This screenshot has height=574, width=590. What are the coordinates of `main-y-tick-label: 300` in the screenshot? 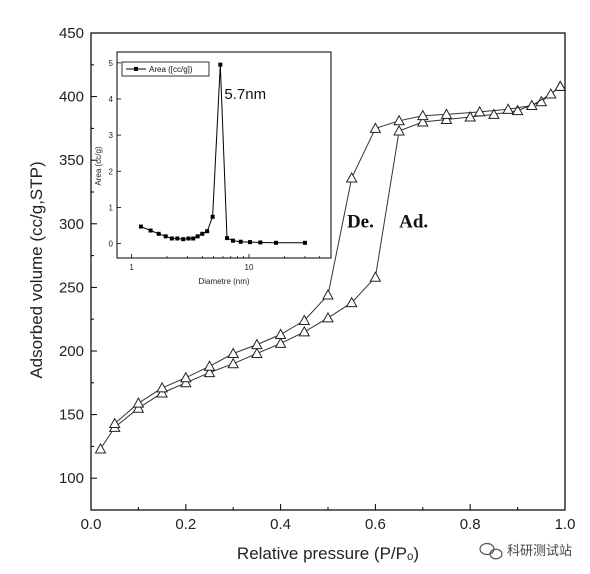 It's located at (71, 224).